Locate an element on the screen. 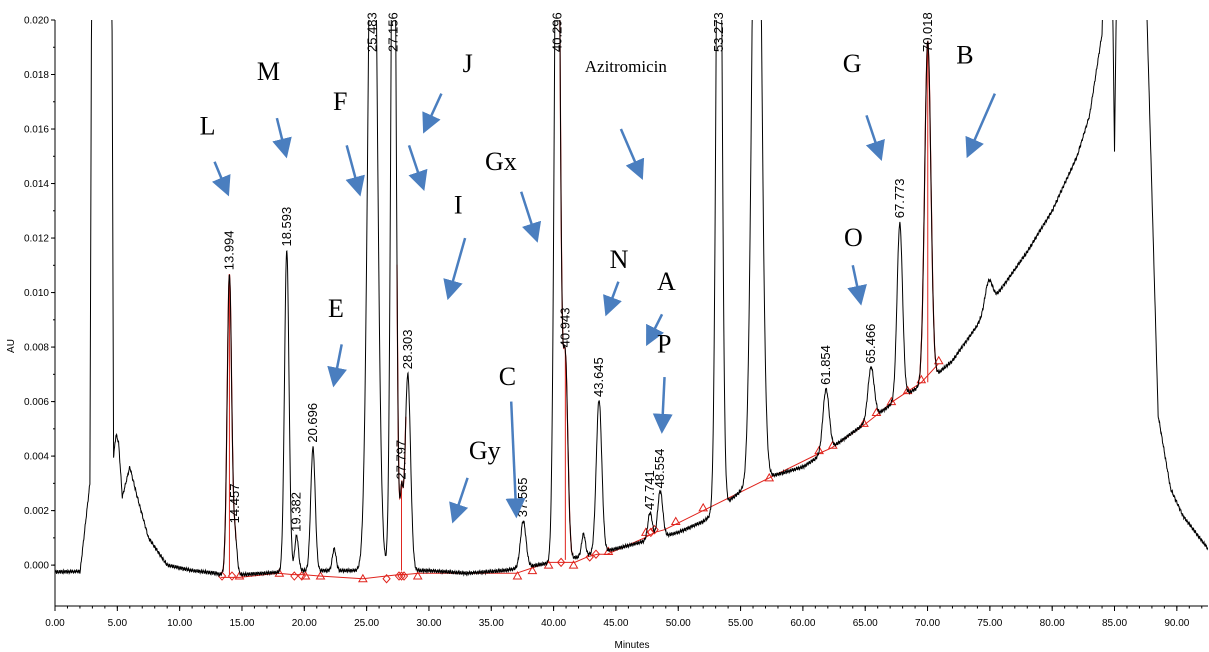 This screenshot has width=1209, height=652. y-tick-label: 0.020 is located at coordinates (36, 21).